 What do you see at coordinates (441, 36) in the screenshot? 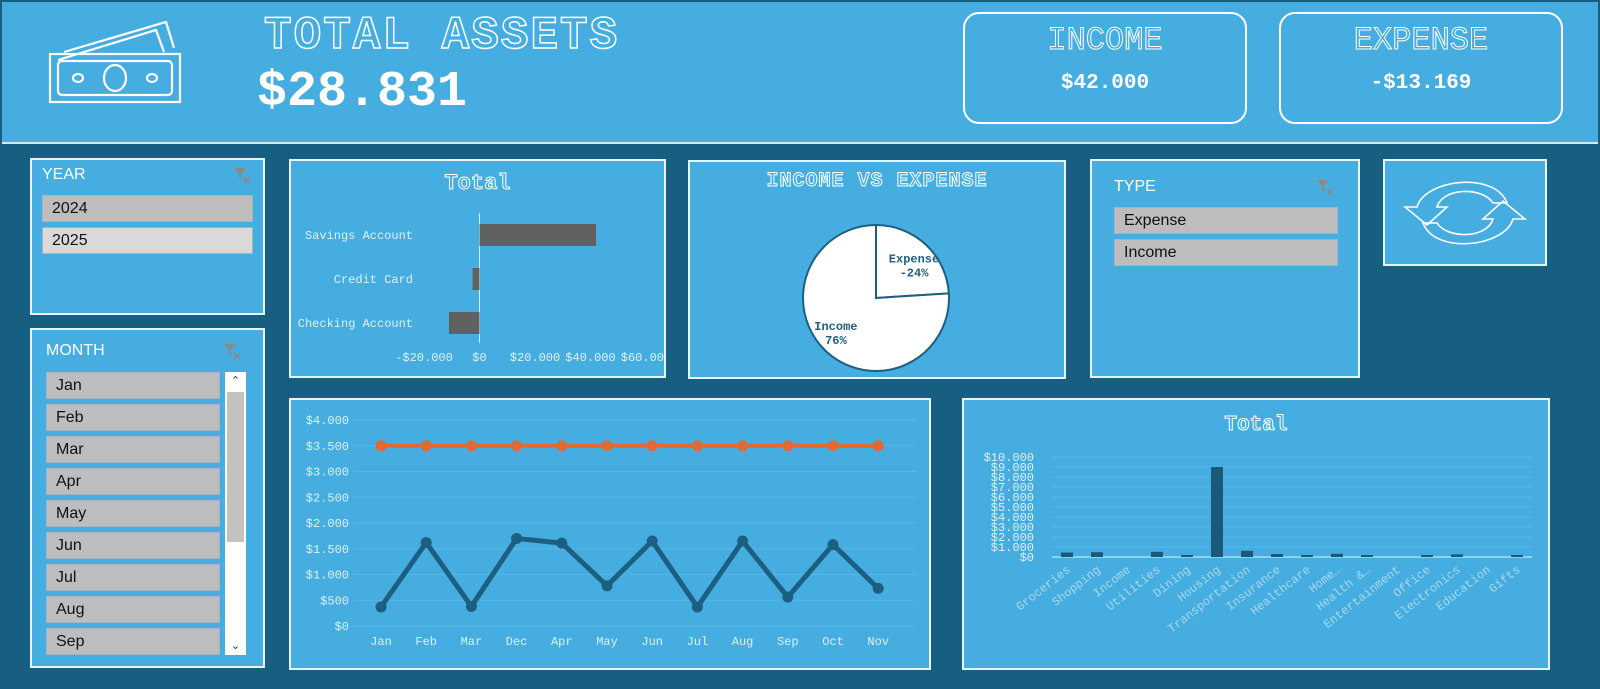
I see `total-assets-title: TOTAL ASSETS` at bounding box center [441, 36].